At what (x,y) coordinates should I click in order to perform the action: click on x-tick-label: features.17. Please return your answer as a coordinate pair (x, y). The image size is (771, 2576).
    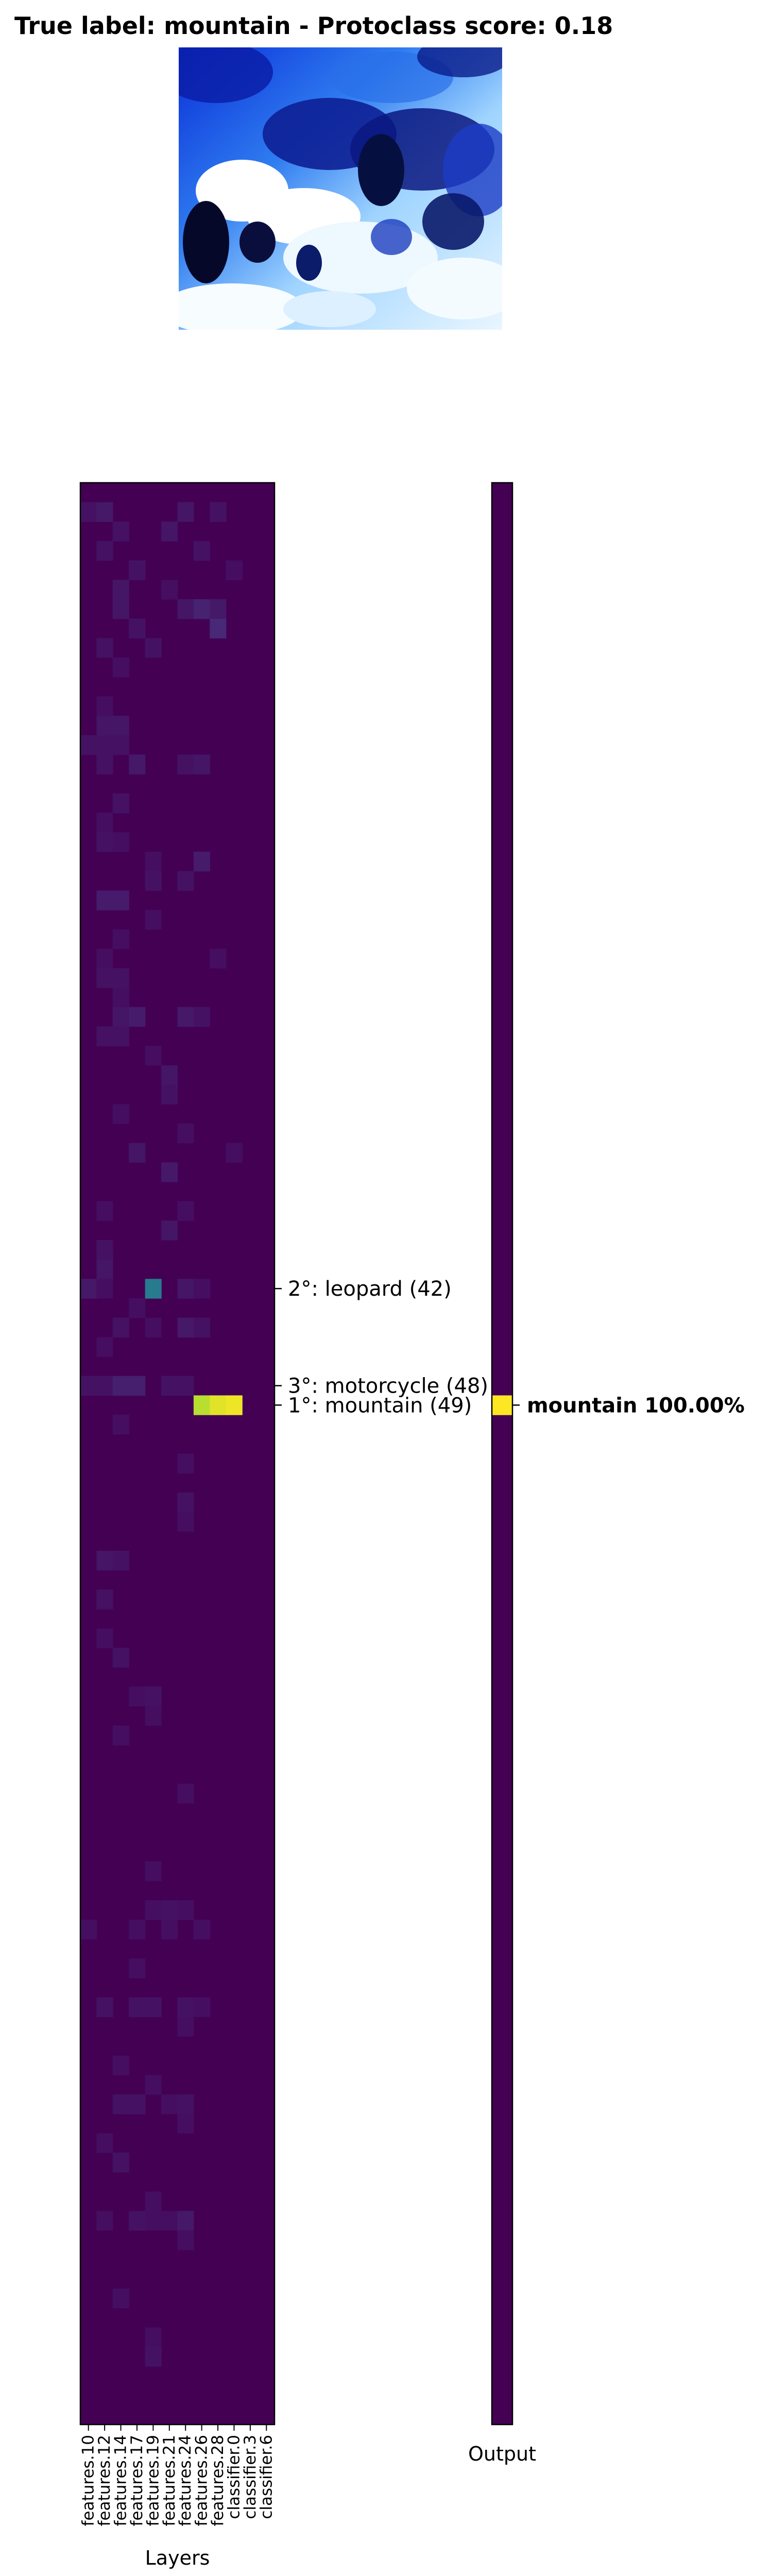
    Looking at the image, I should click on (137, 2480).